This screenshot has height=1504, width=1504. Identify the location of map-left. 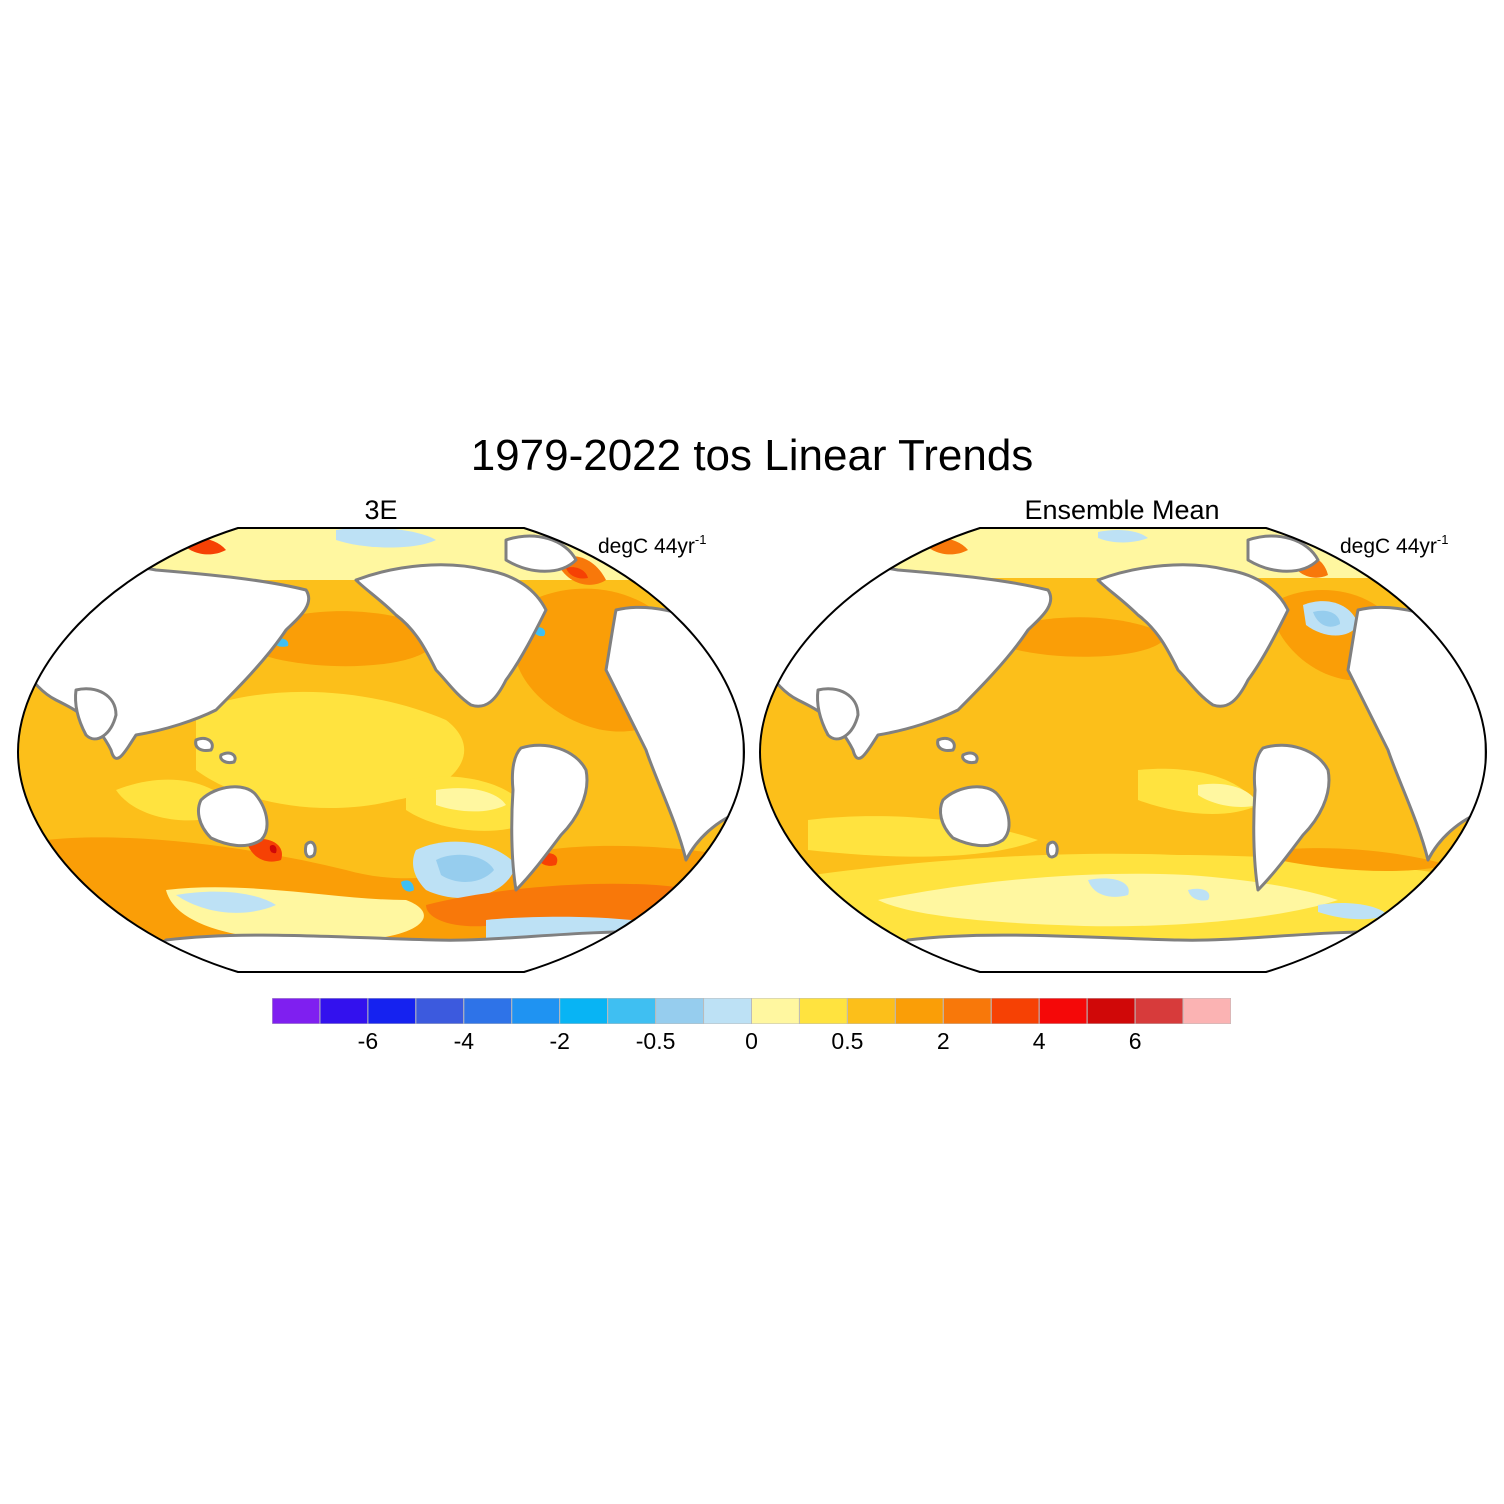
(381, 750).